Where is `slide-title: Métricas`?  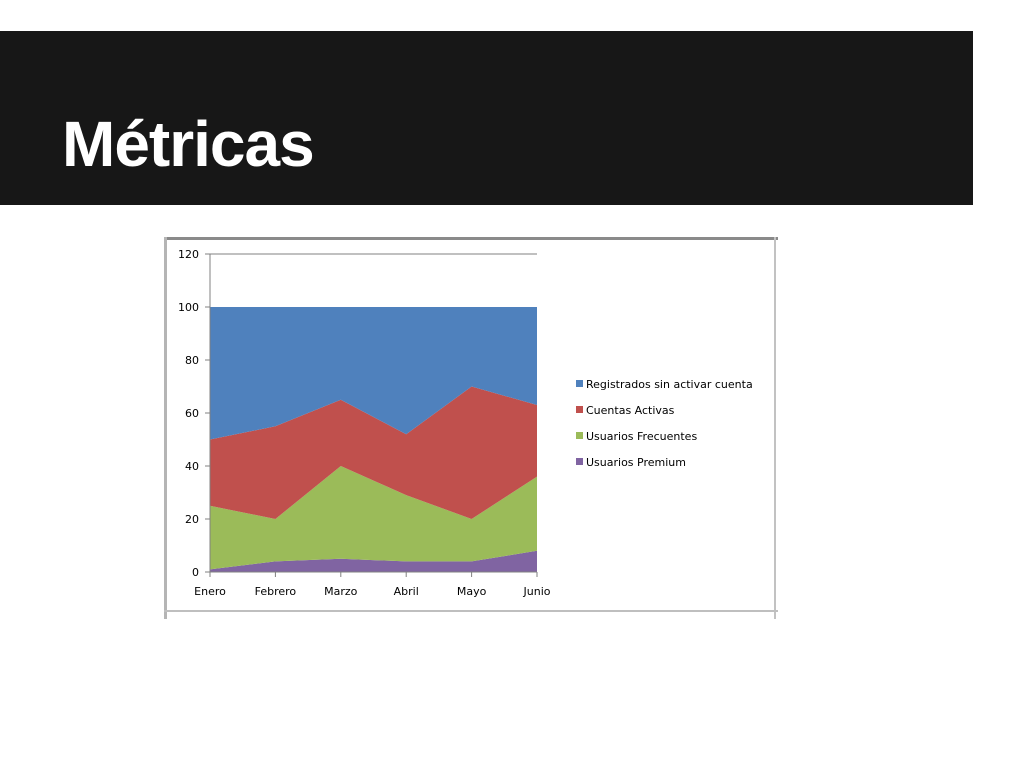 slide-title: Métricas is located at coordinates (188, 144).